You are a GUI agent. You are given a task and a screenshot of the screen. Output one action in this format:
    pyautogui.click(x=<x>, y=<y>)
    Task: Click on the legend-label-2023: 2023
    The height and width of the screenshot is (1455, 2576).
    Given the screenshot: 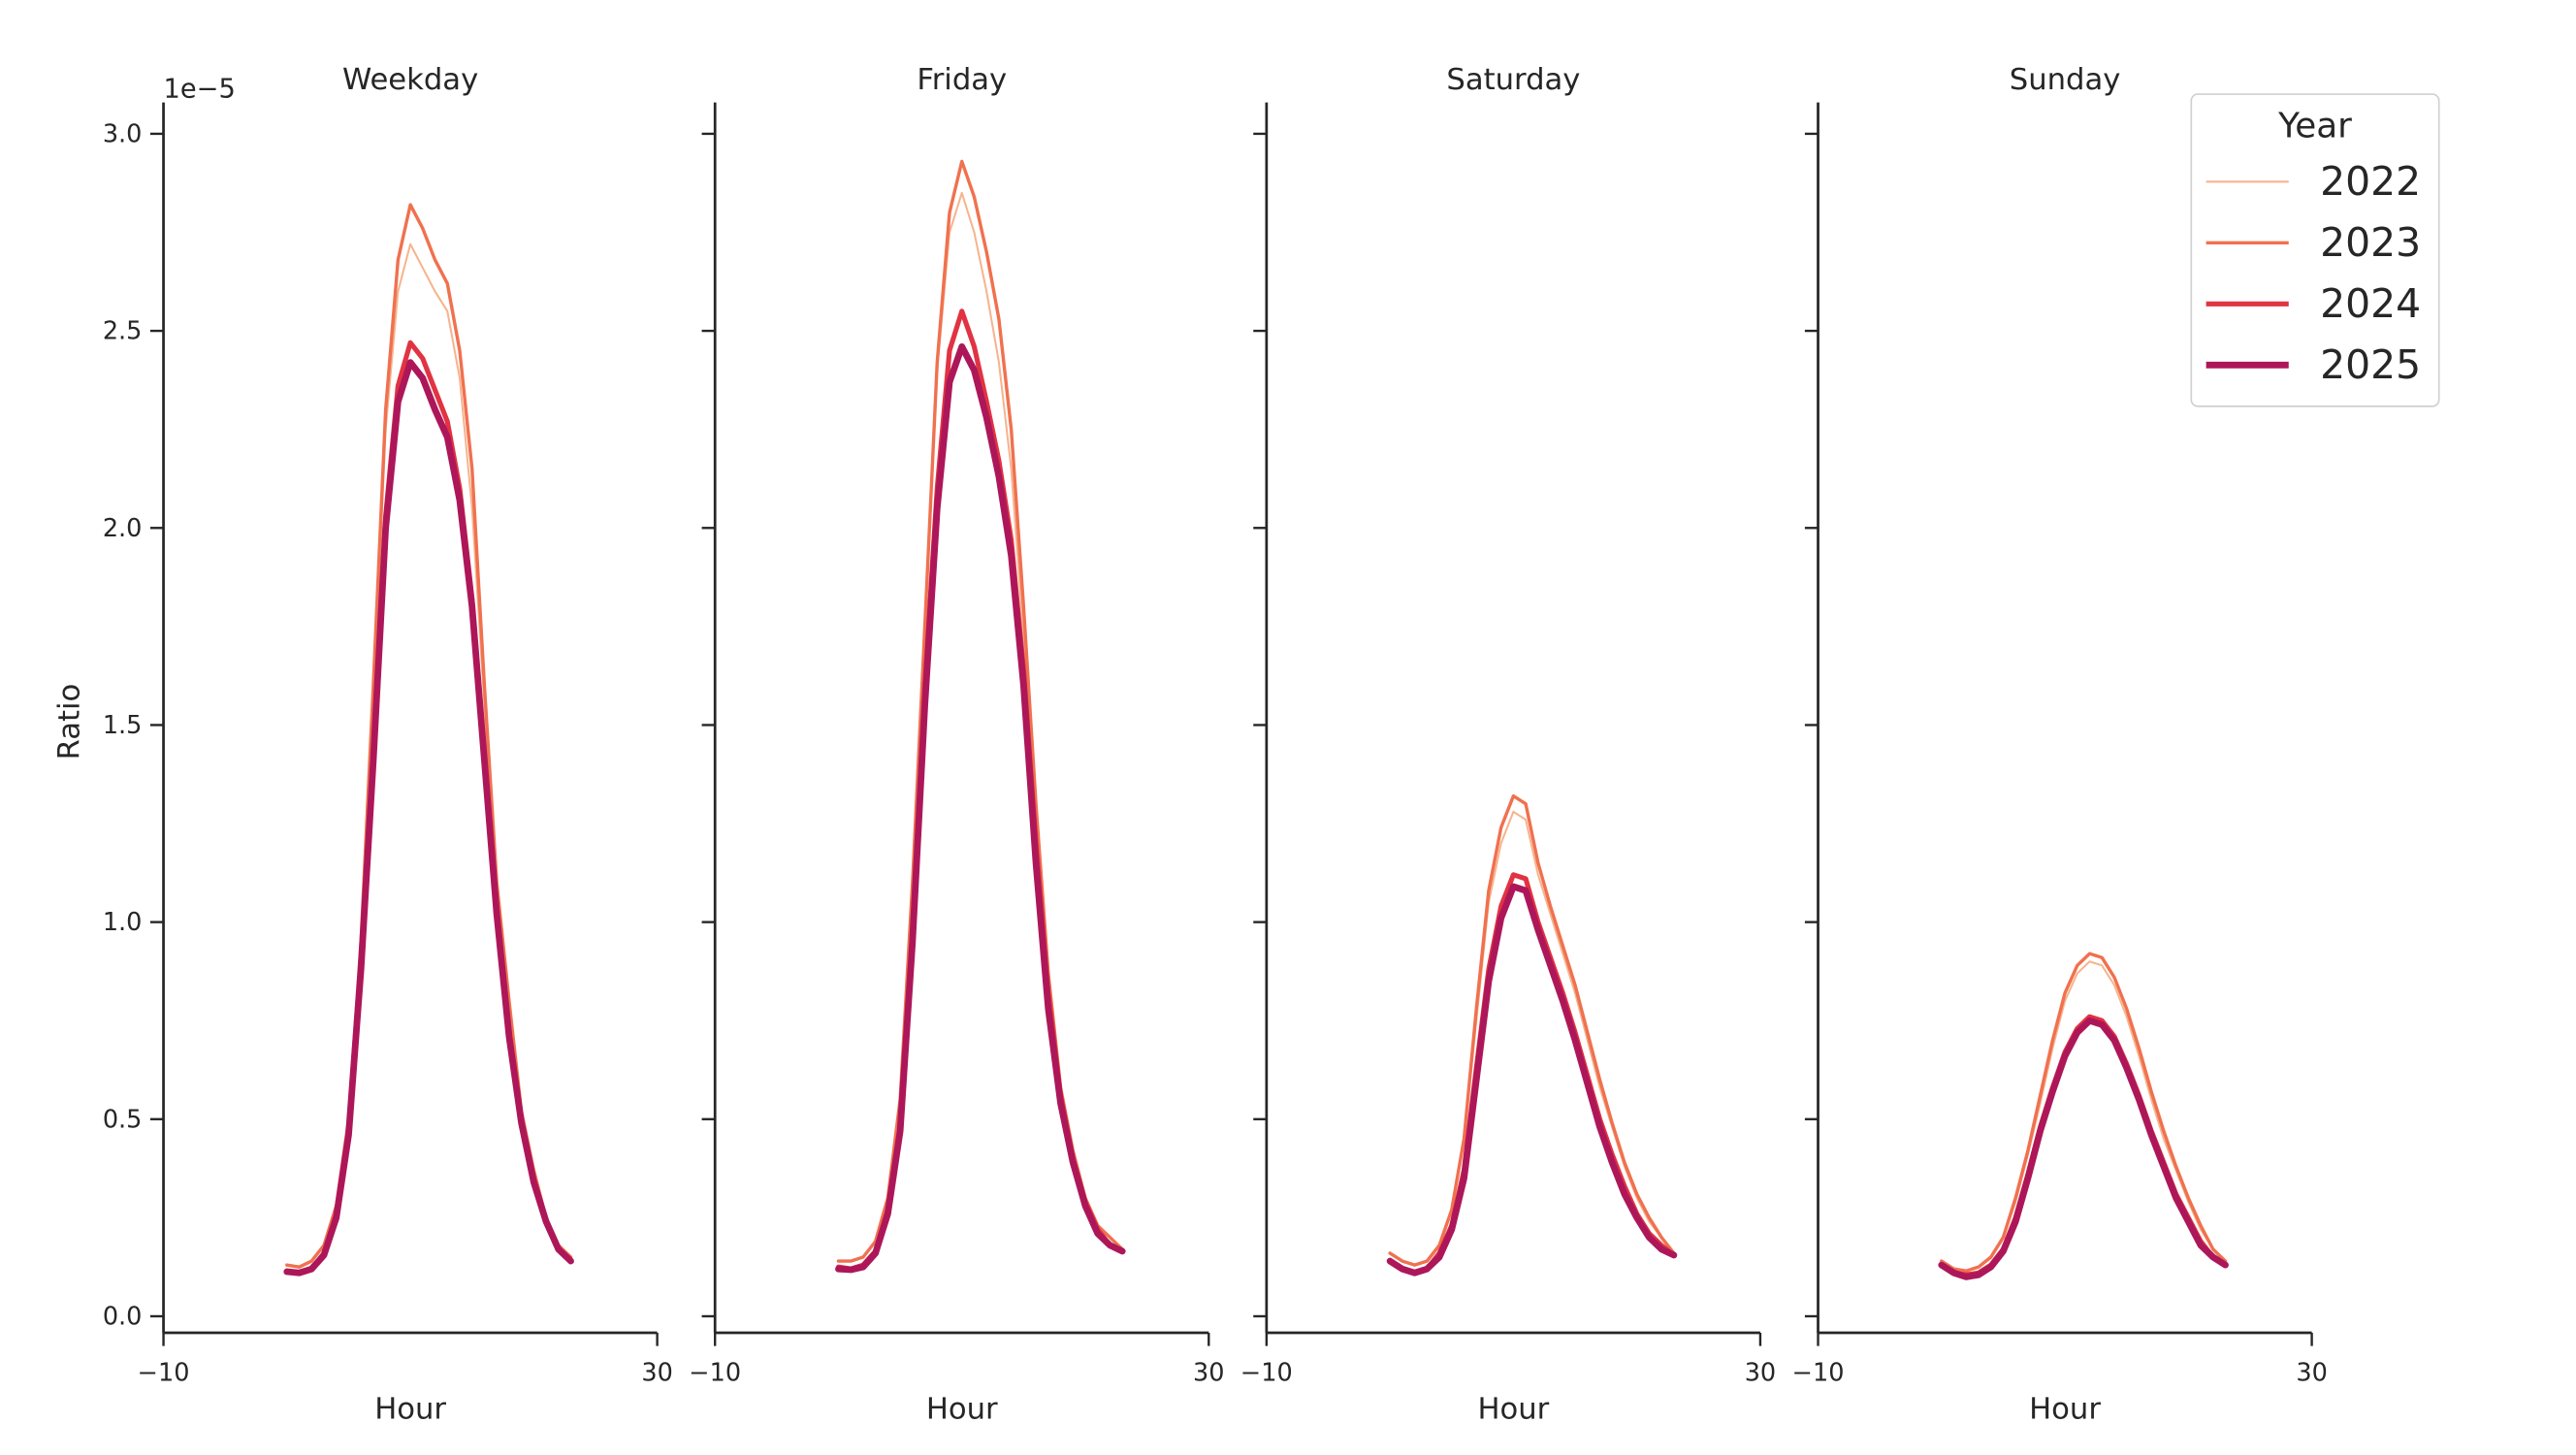 What is the action you would take?
    pyautogui.click(x=2370, y=242)
    